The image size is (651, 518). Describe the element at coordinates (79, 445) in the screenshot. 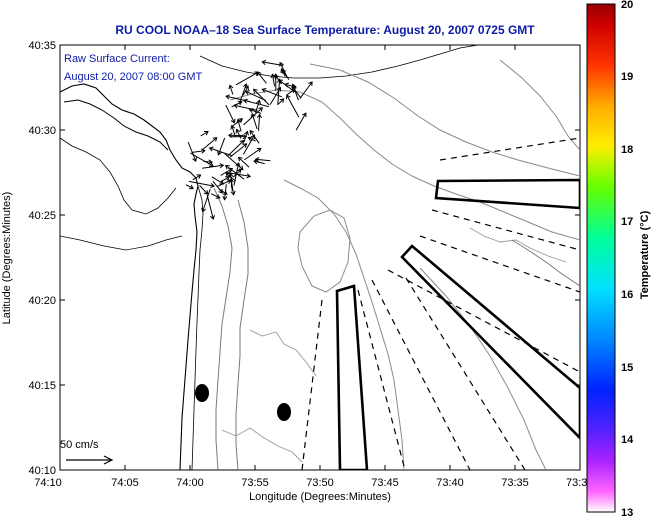

I see `scale-label: 50 cm/s` at that location.